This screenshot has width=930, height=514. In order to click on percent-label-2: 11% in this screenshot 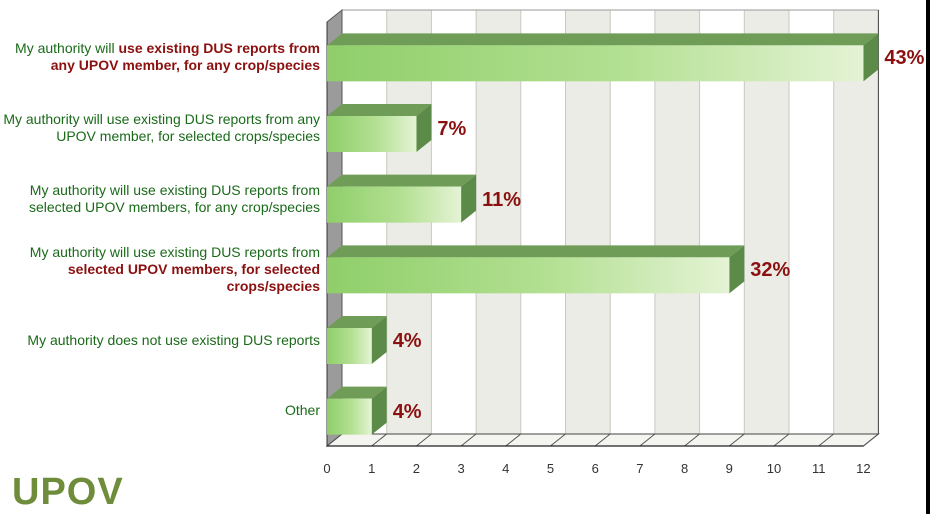, I will do `click(502, 199)`.